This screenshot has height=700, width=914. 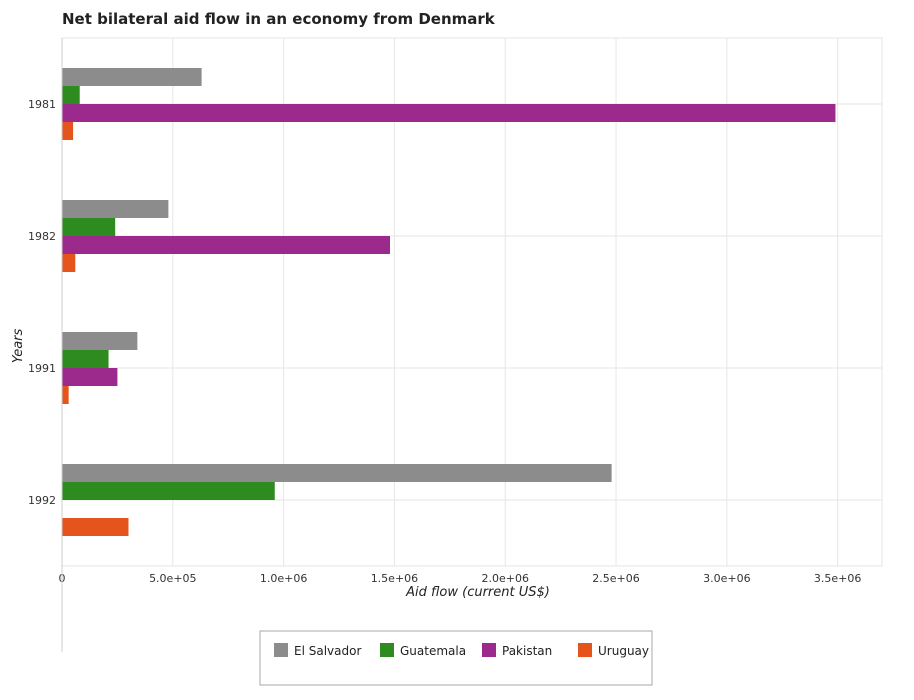 I want to click on x-tick-label: 5.0e+05, so click(x=172, y=578).